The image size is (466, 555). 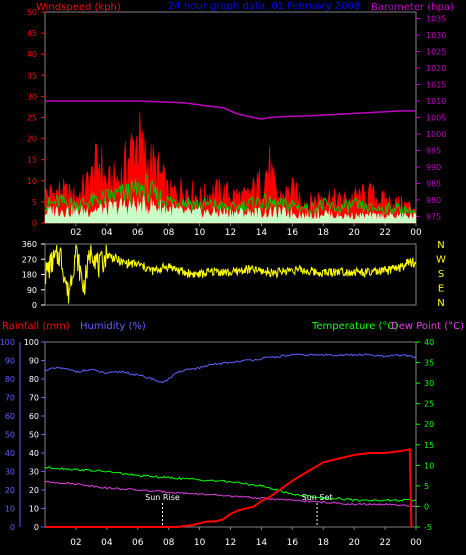 What do you see at coordinates (436, 134) in the screenshot?
I see `barometer-tick-label: 1000` at bounding box center [436, 134].